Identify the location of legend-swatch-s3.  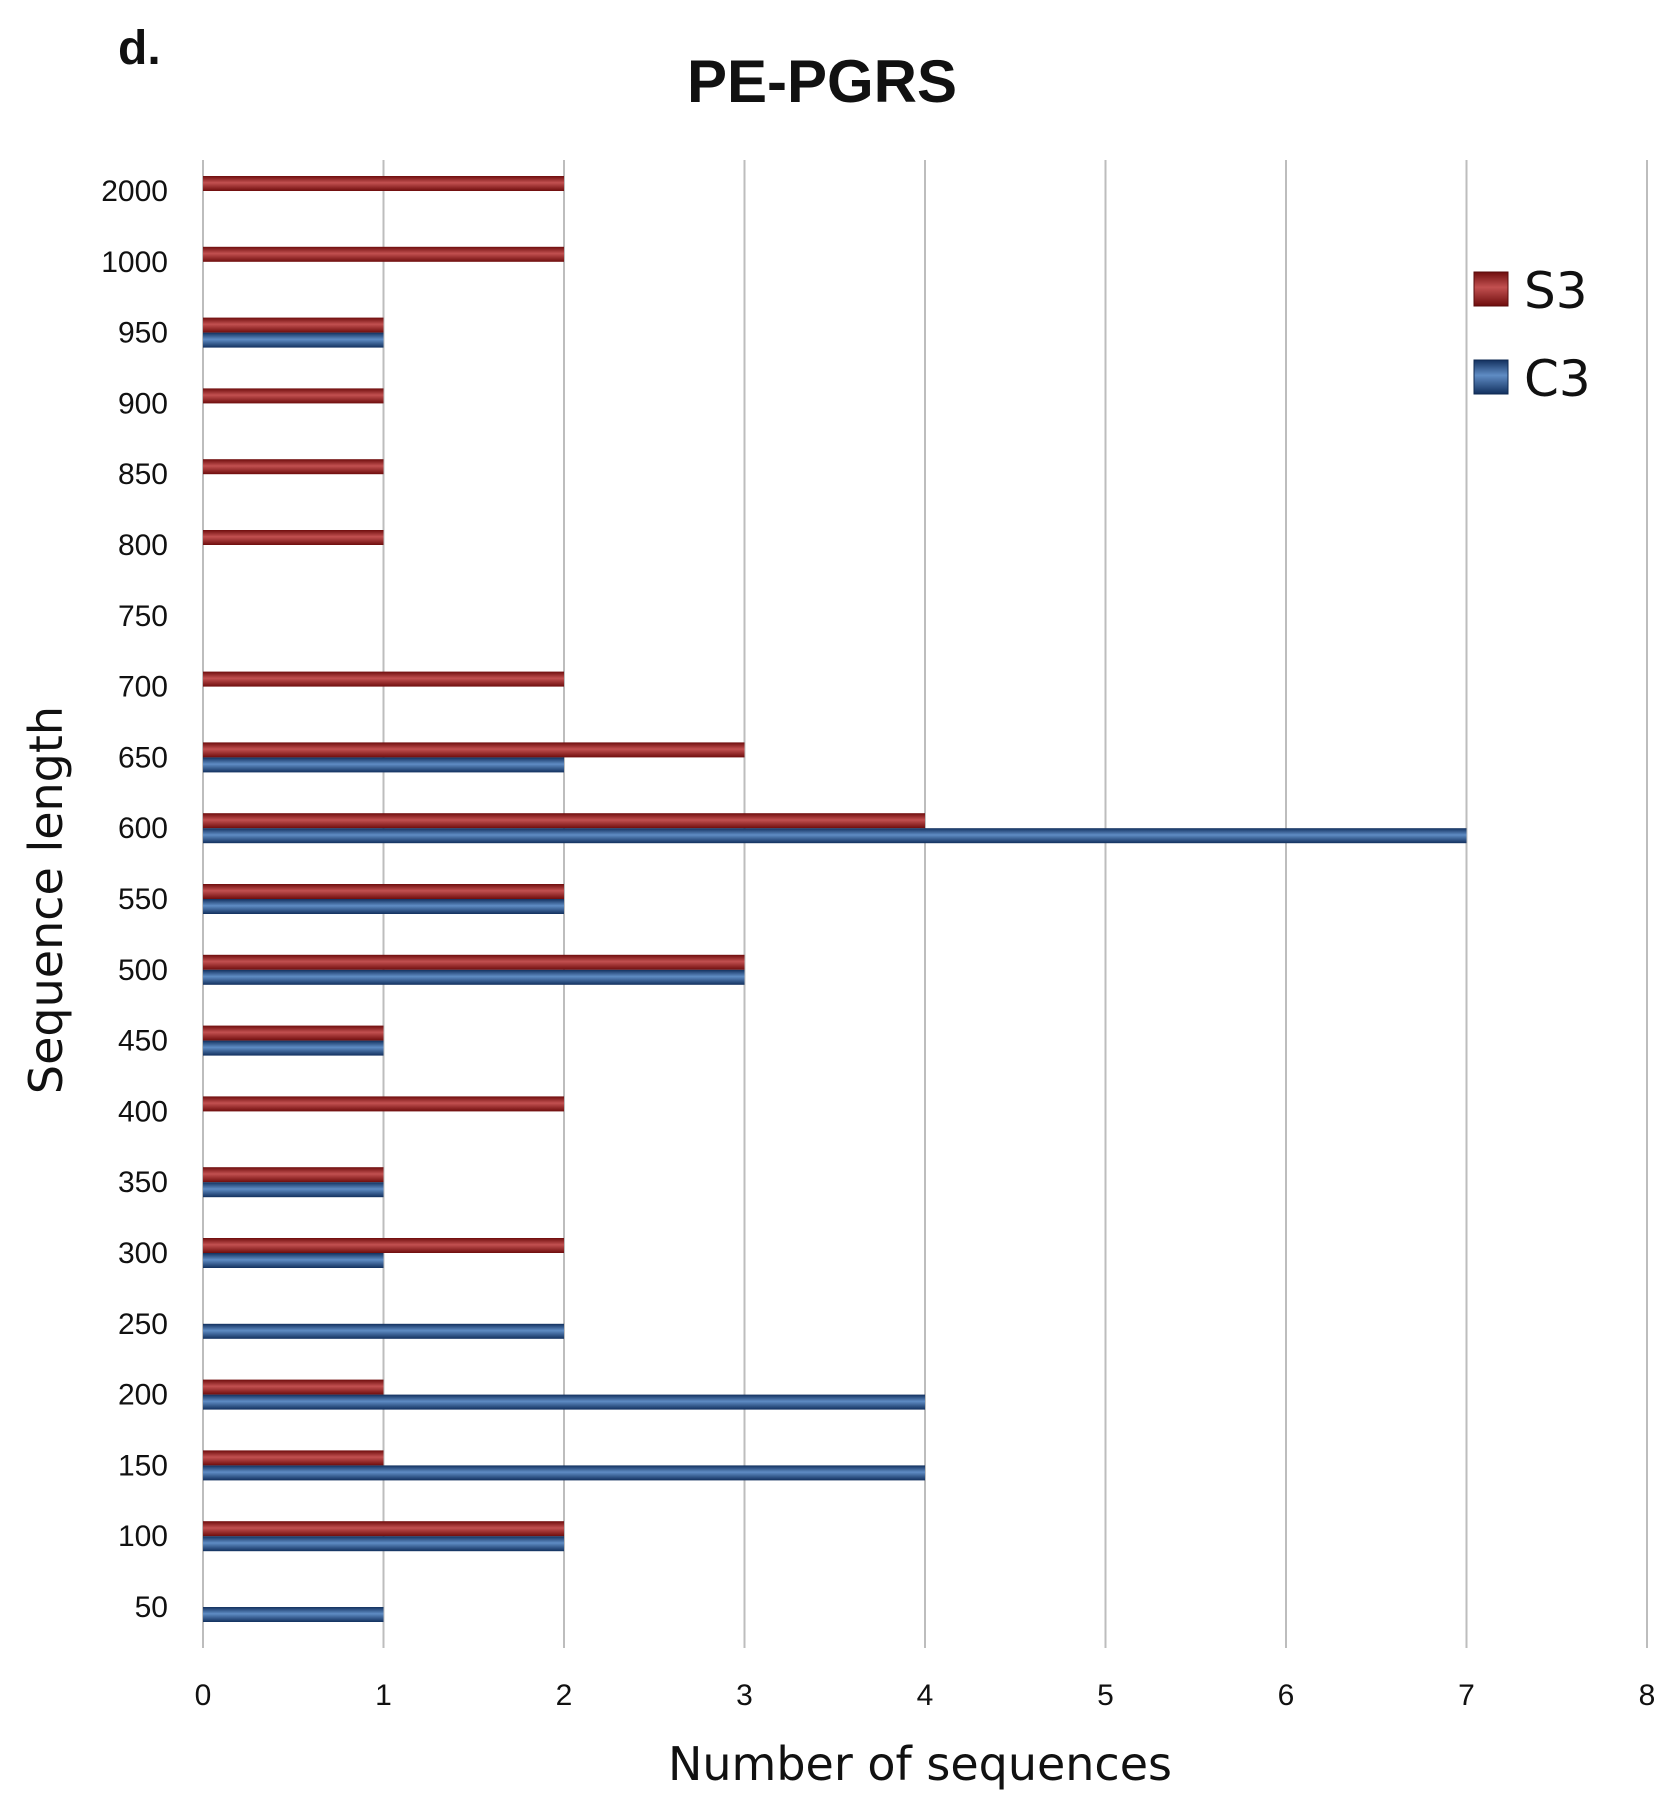
(1491, 289).